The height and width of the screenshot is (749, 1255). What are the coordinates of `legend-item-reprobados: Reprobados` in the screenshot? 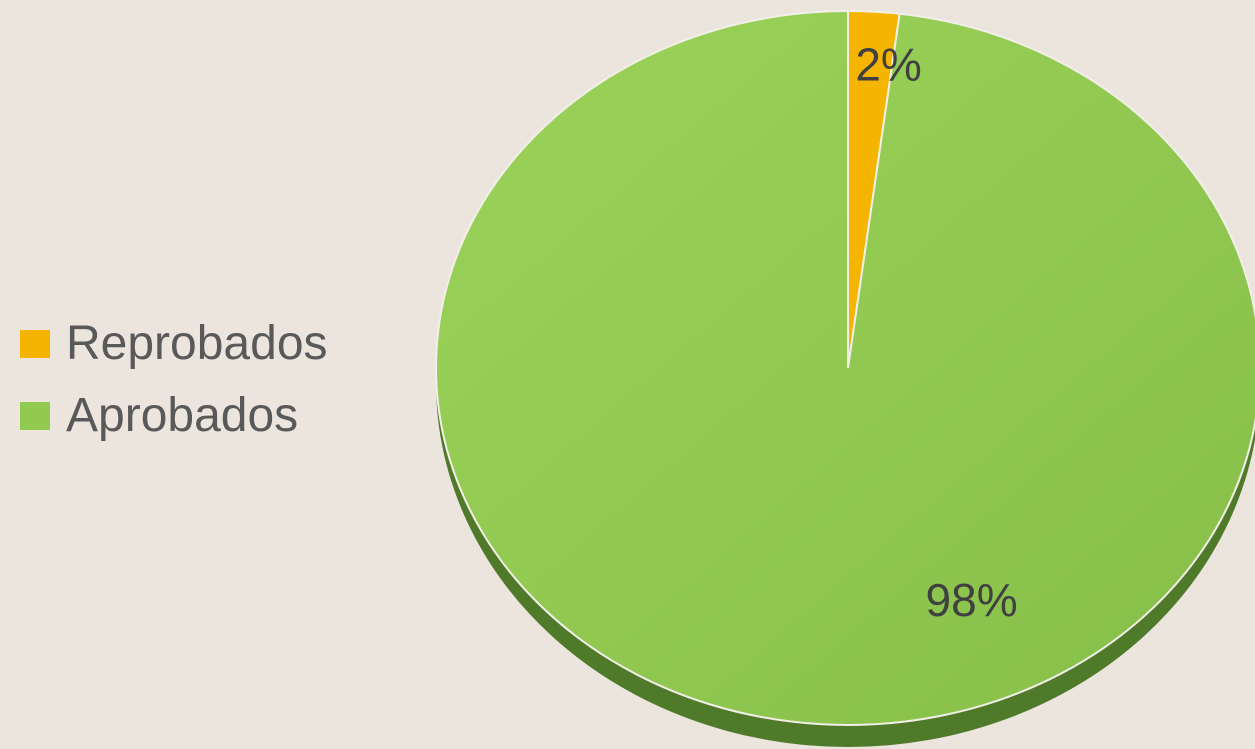 It's located at (174, 344).